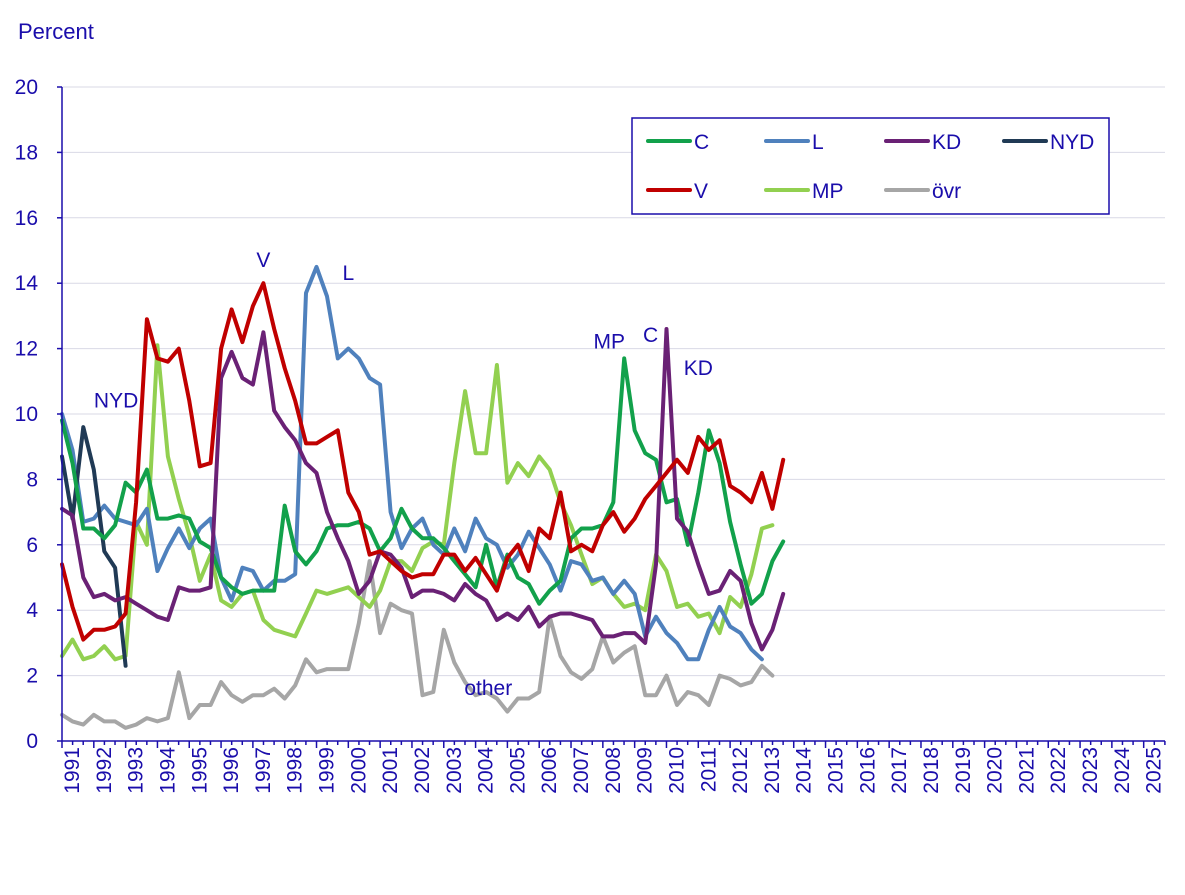  I want to click on x-tick-label: 2010, so click(676, 770).